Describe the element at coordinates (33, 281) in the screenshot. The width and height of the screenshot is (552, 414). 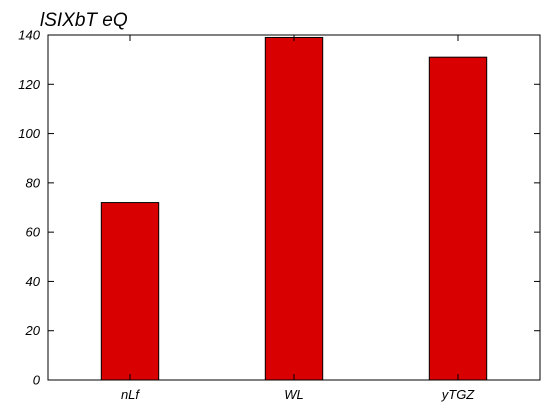
I see `y-tick-label: 40` at that location.